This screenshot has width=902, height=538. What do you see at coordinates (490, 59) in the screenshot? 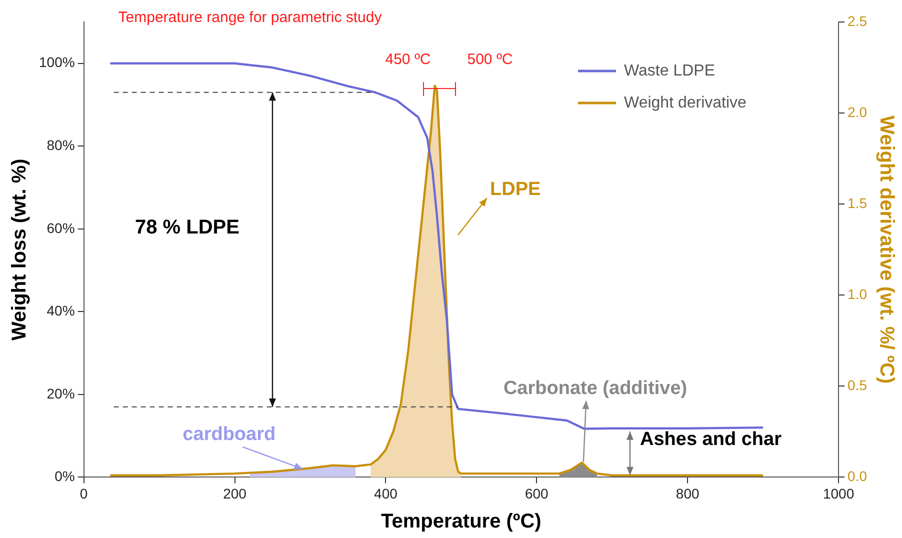
I see `annotation: 500 ºC` at bounding box center [490, 59].